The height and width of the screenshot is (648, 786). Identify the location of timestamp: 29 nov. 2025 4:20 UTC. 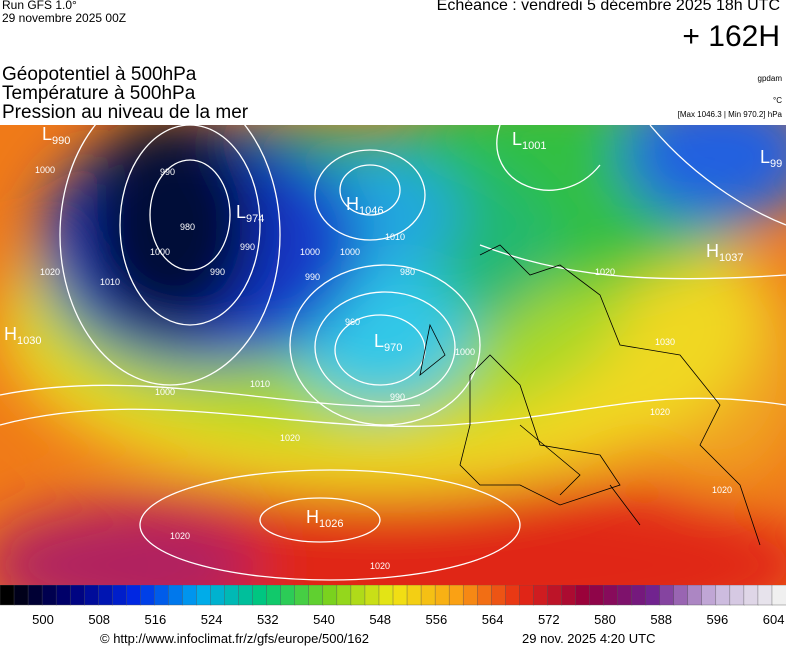
(589, 638).